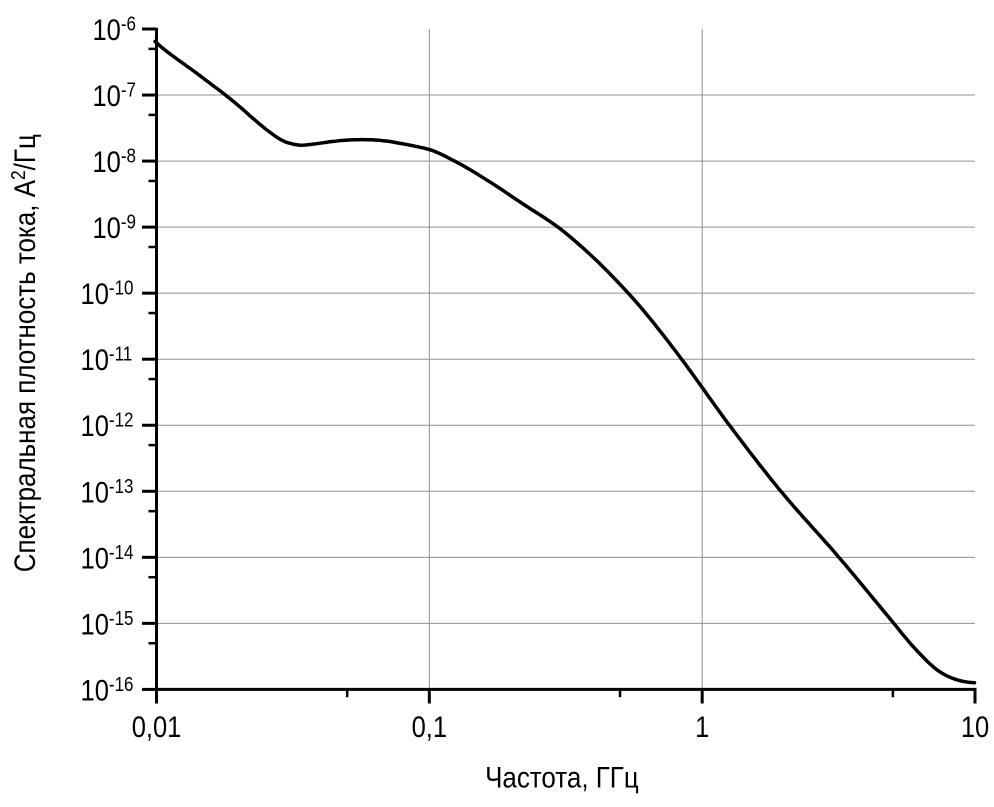  I want to click on svg-text: 10⁻¹⁰, so click(107, 293).